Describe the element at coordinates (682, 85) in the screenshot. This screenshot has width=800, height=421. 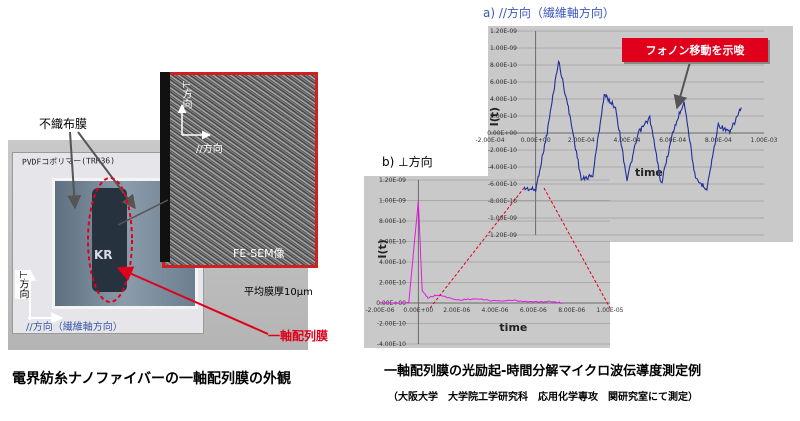
I see `callout-arrow` at that location.